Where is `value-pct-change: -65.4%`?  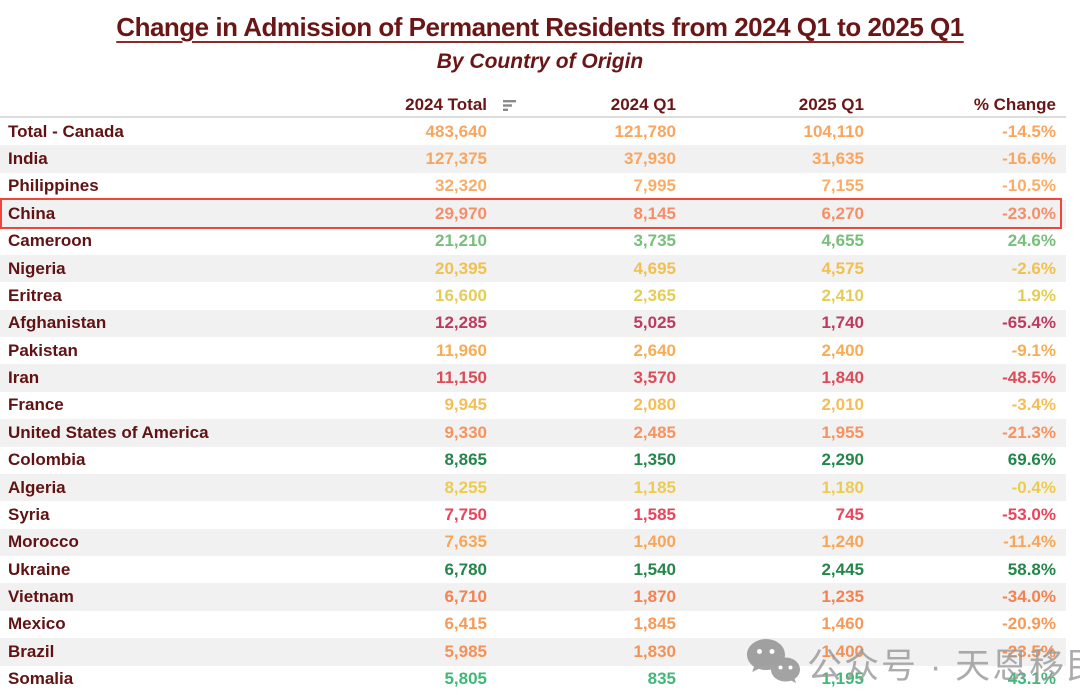 value-pct-change: -65.4% is located at coordinates (1029, 323).